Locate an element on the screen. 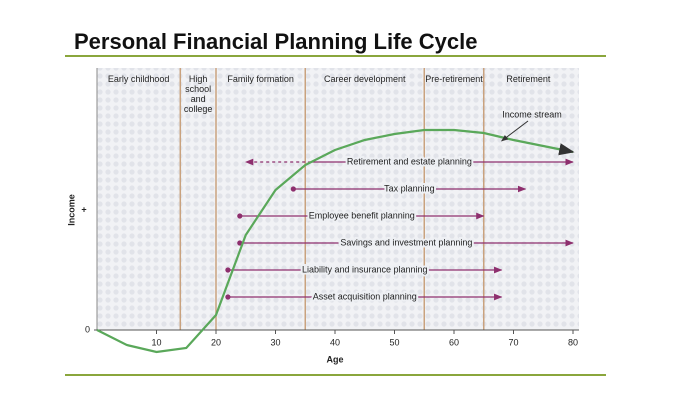 This screenshot has height=393, width=700. y-tick-label: 0 is located at coordinates (87, 329).